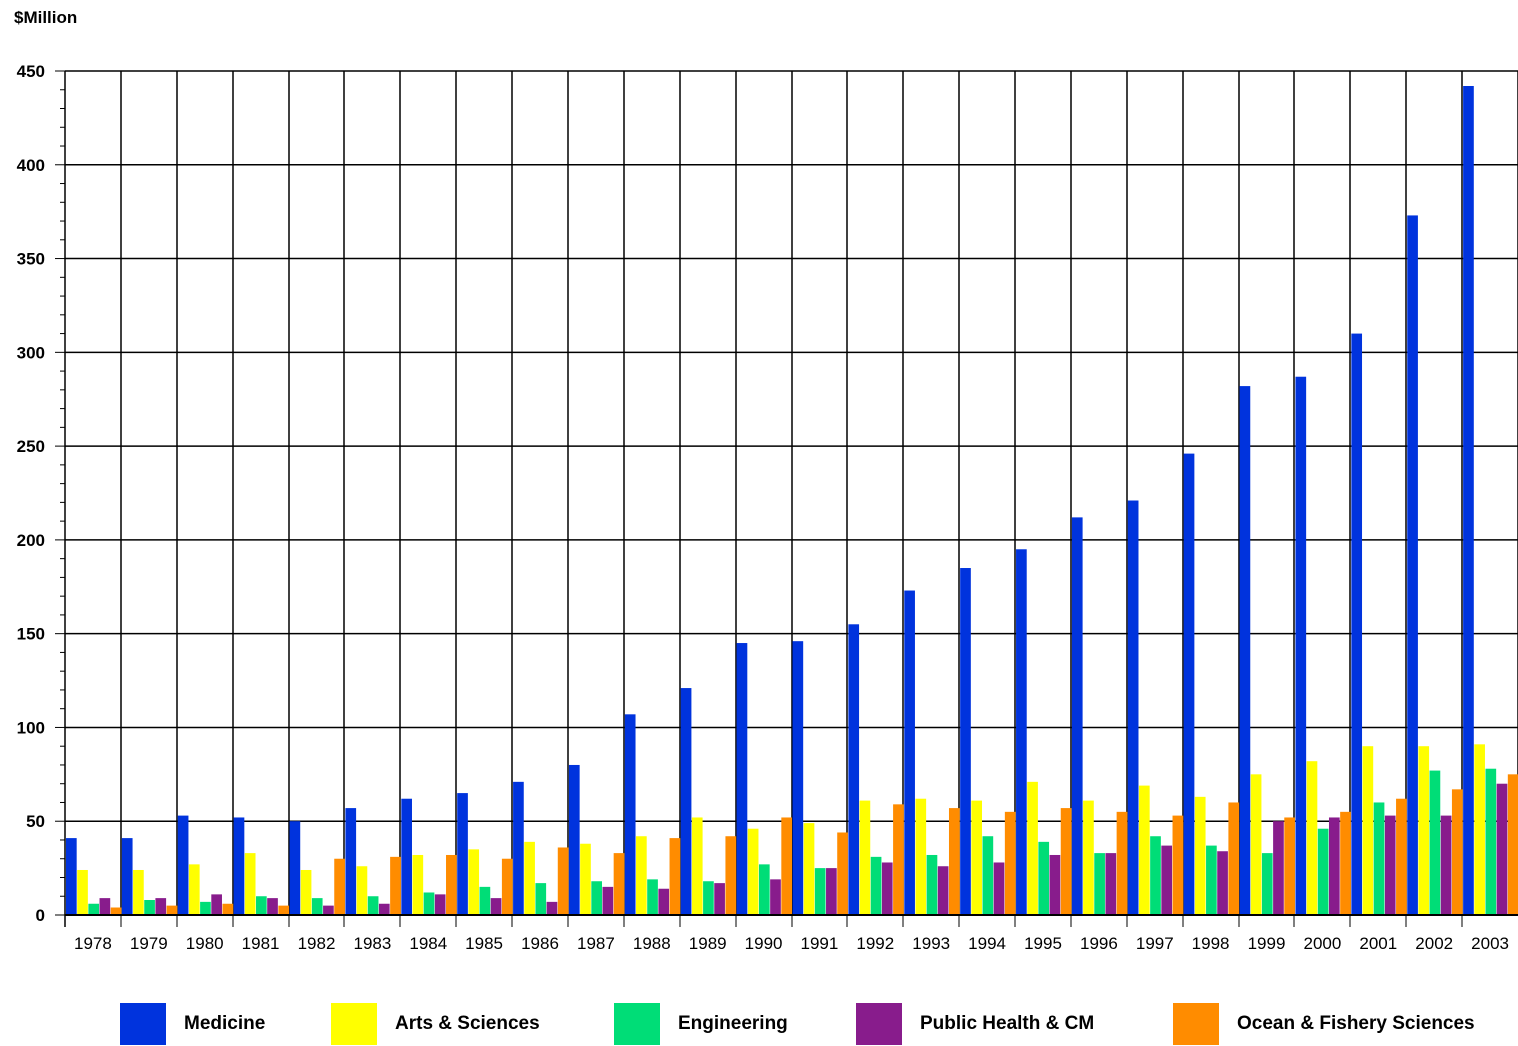 The height and width of the screenshot is (1046, 1518). I want to click on bar-arts-sciences-1994, so click(977, 857).